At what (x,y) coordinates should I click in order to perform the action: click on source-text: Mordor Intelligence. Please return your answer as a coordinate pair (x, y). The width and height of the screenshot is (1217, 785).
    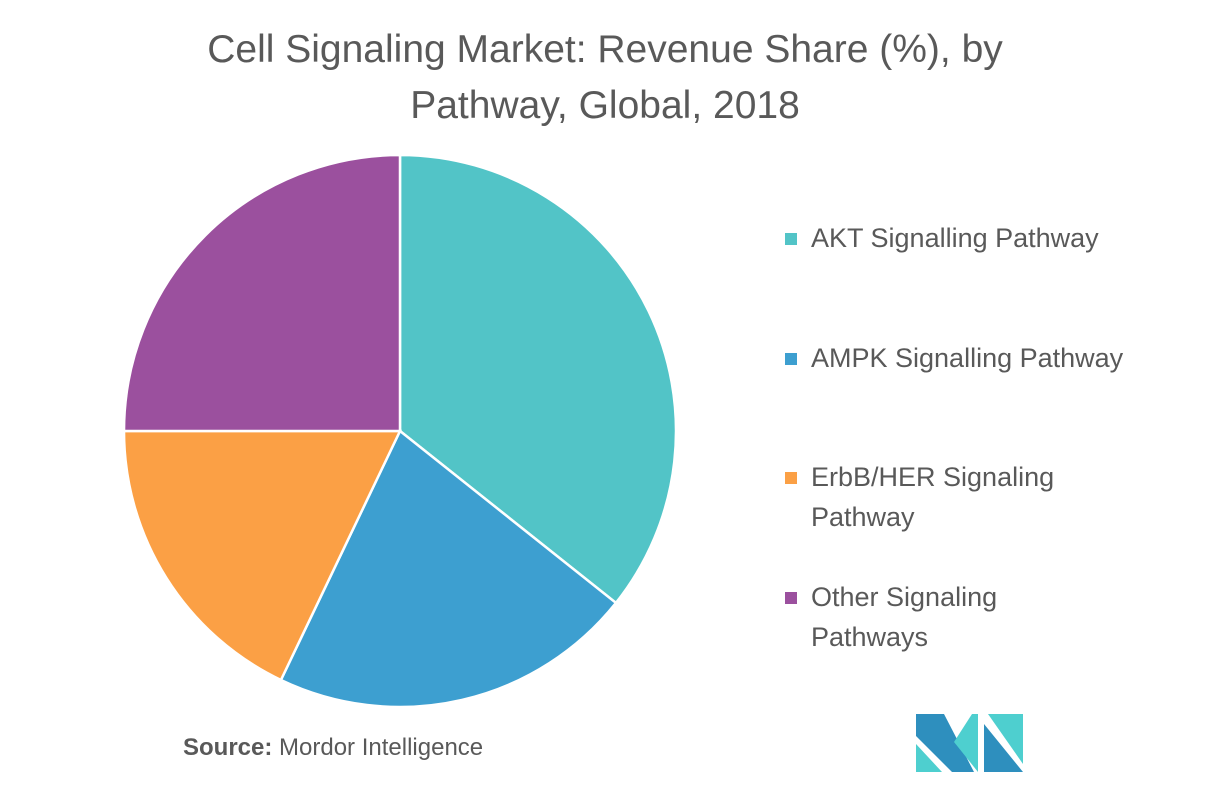
    Looking at the image, I should click on (378, 747).